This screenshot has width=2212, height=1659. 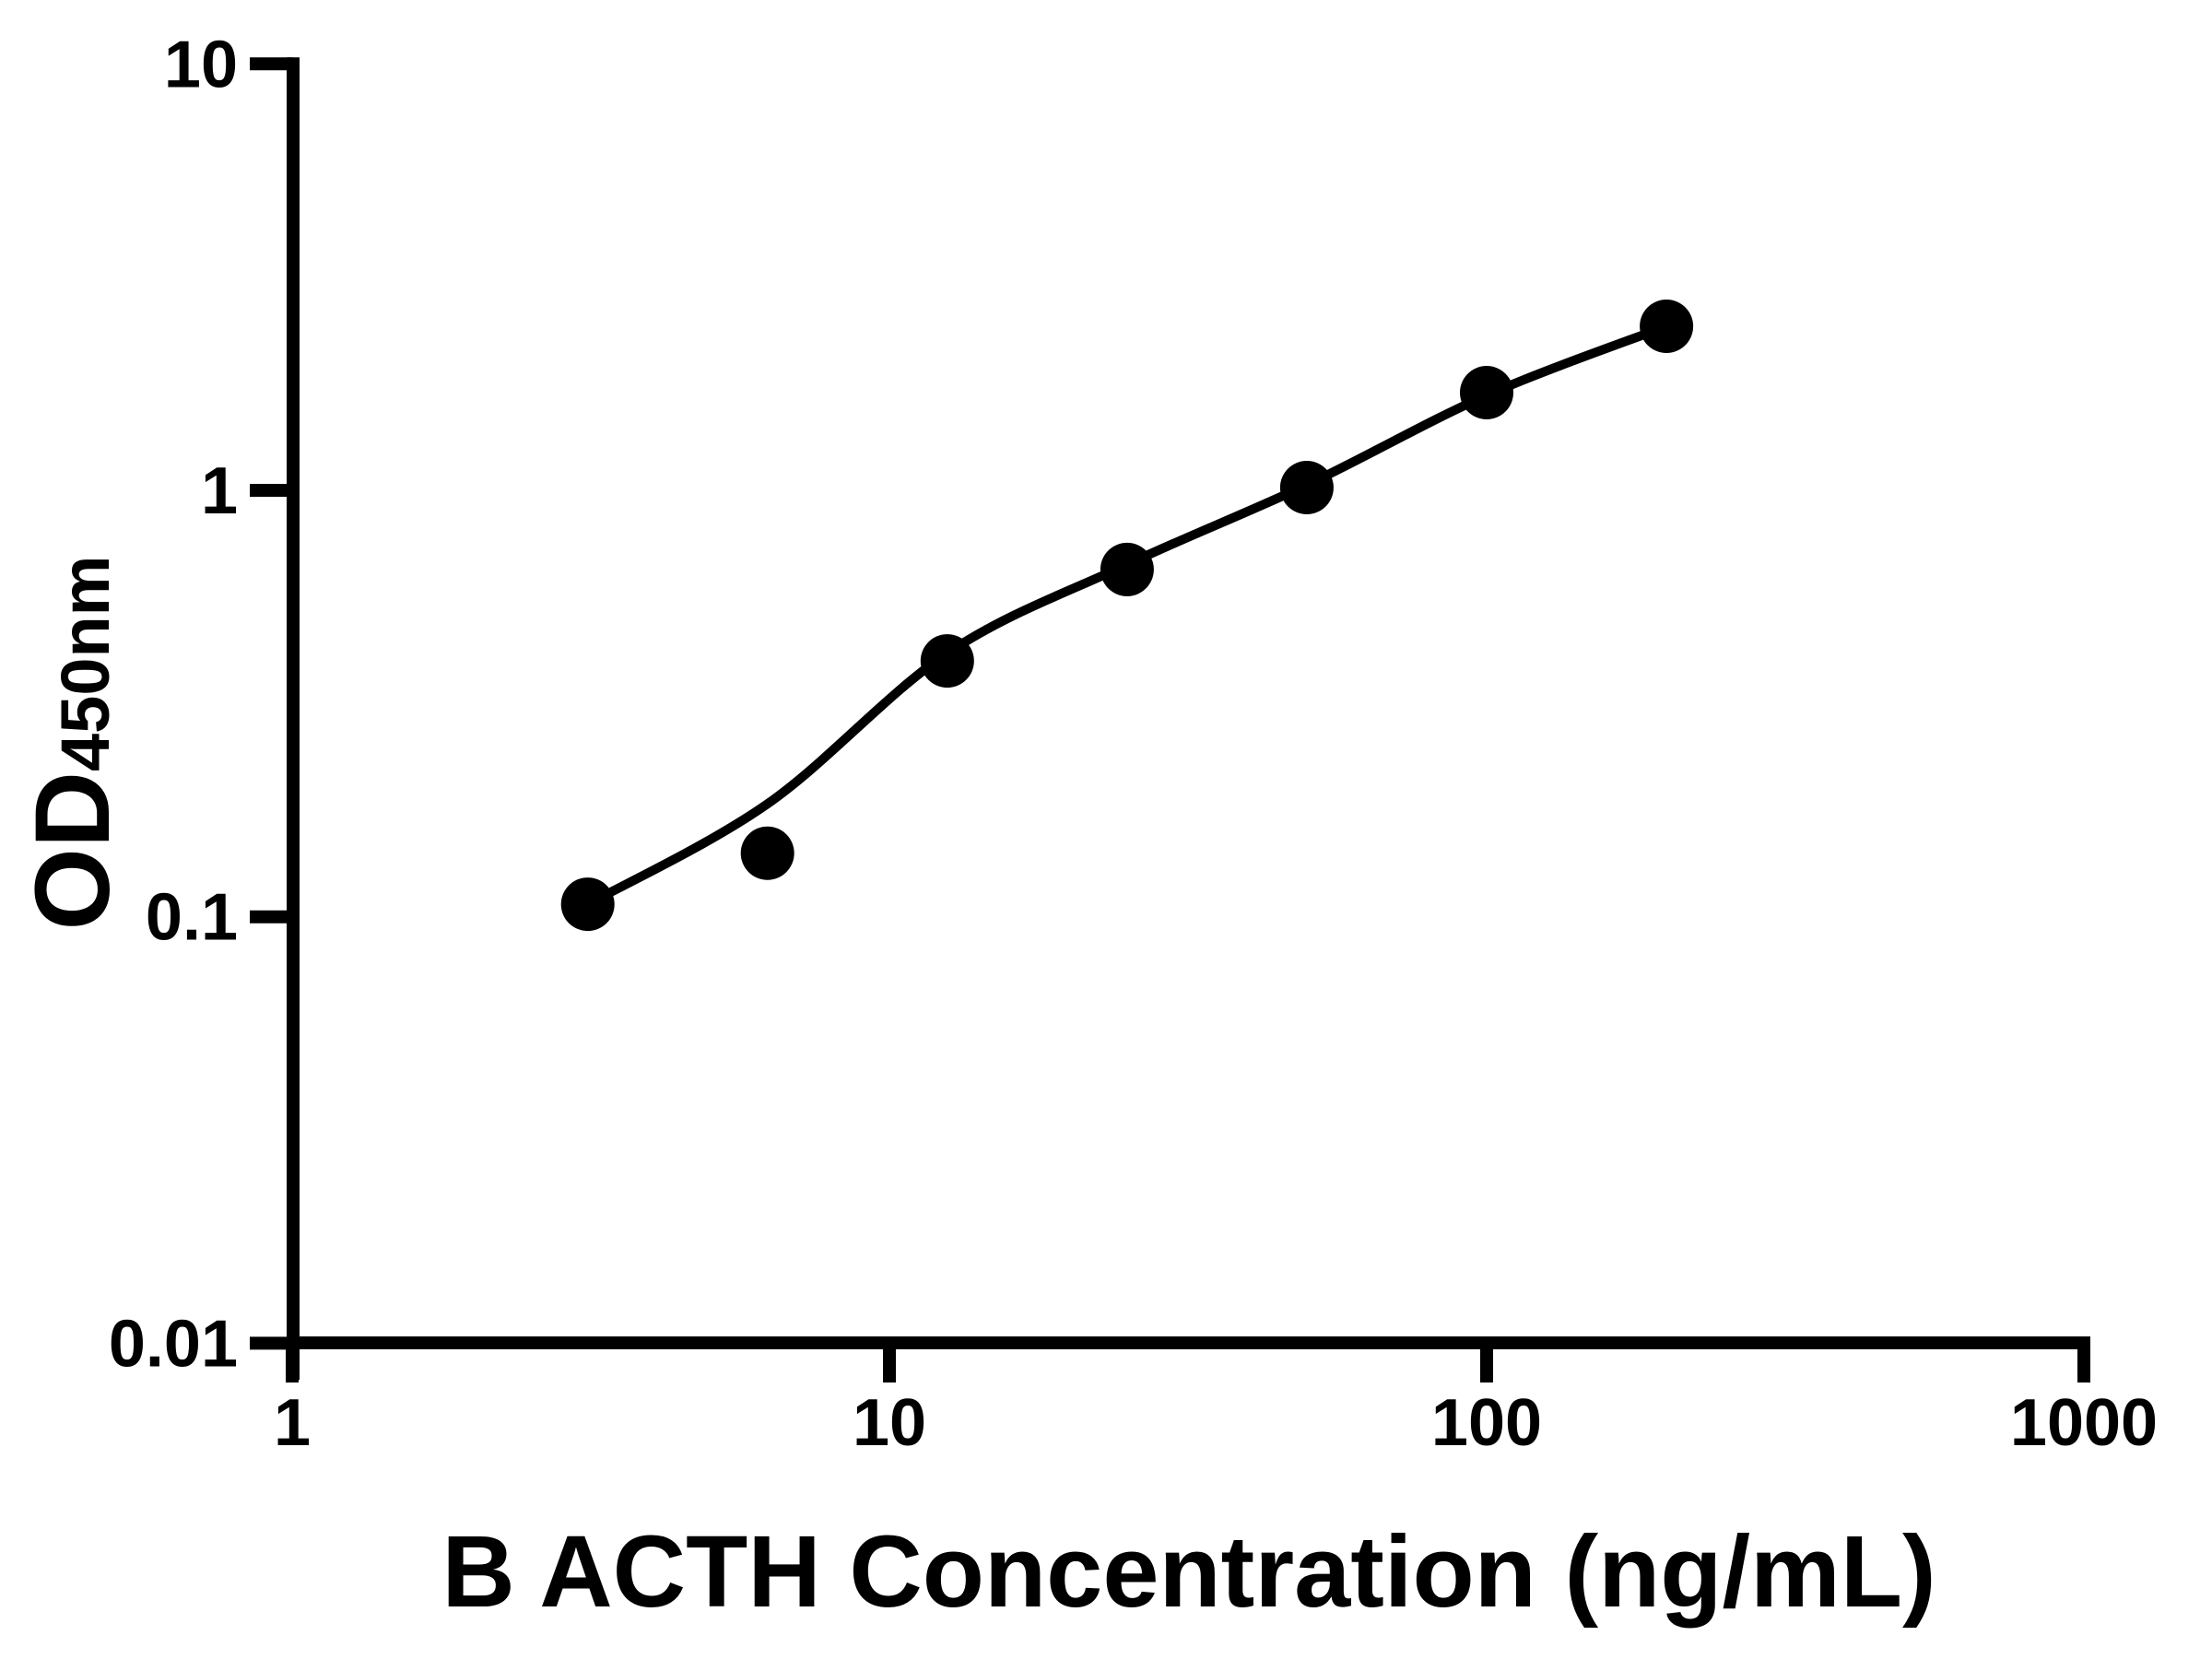 I want to click on x-tick-label: 1000, so click(x=2084, y=1423).